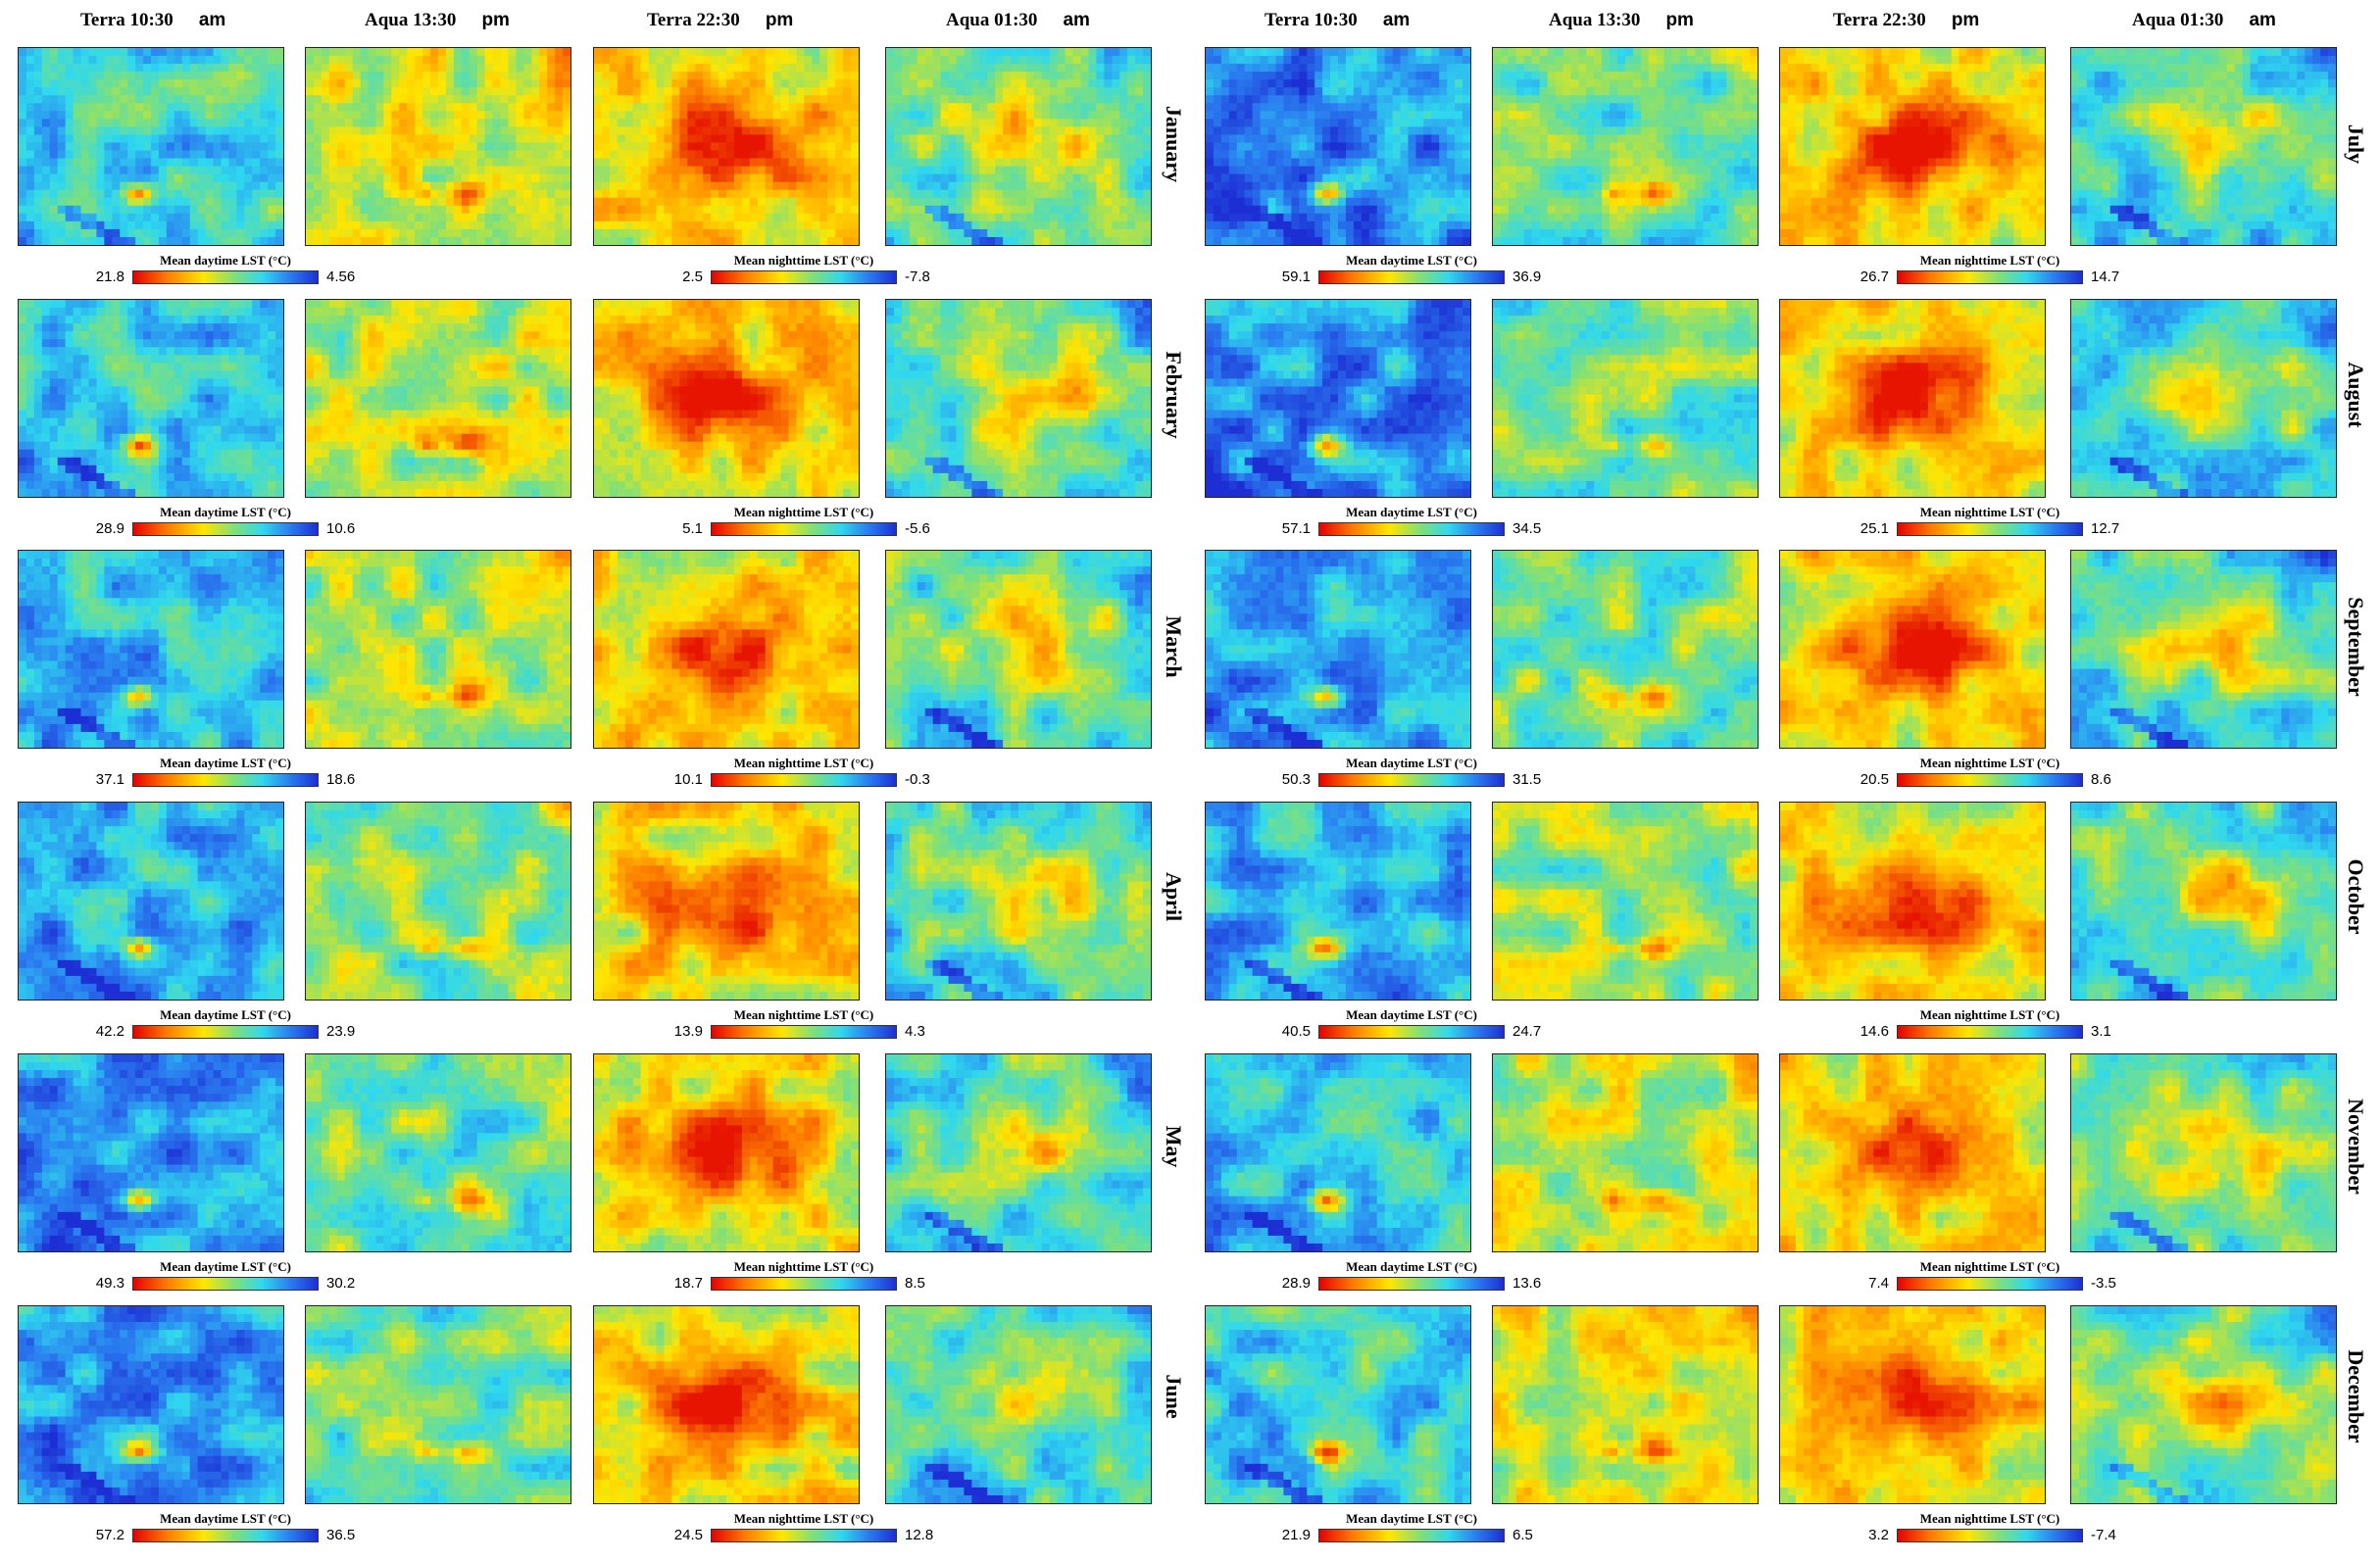 This screenshot has height=1563, width=2380. Describe the element at coordinates (1173, 394) in the screenshot. I see `month-label: February` at that location.